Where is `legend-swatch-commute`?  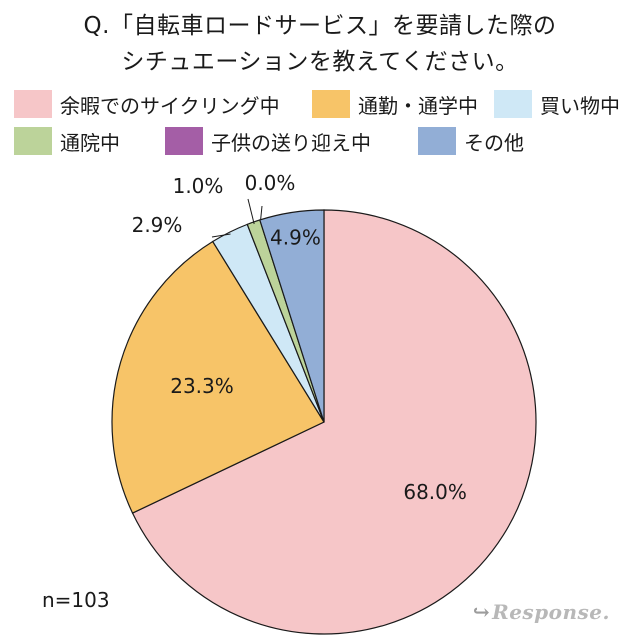
legend-swatch-commute is located at coordinates (331, 104).